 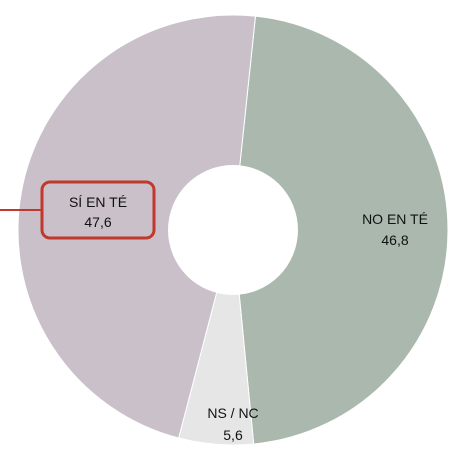 I want to click on value-no-en-te: 46,8, so click(x=394, y=240).